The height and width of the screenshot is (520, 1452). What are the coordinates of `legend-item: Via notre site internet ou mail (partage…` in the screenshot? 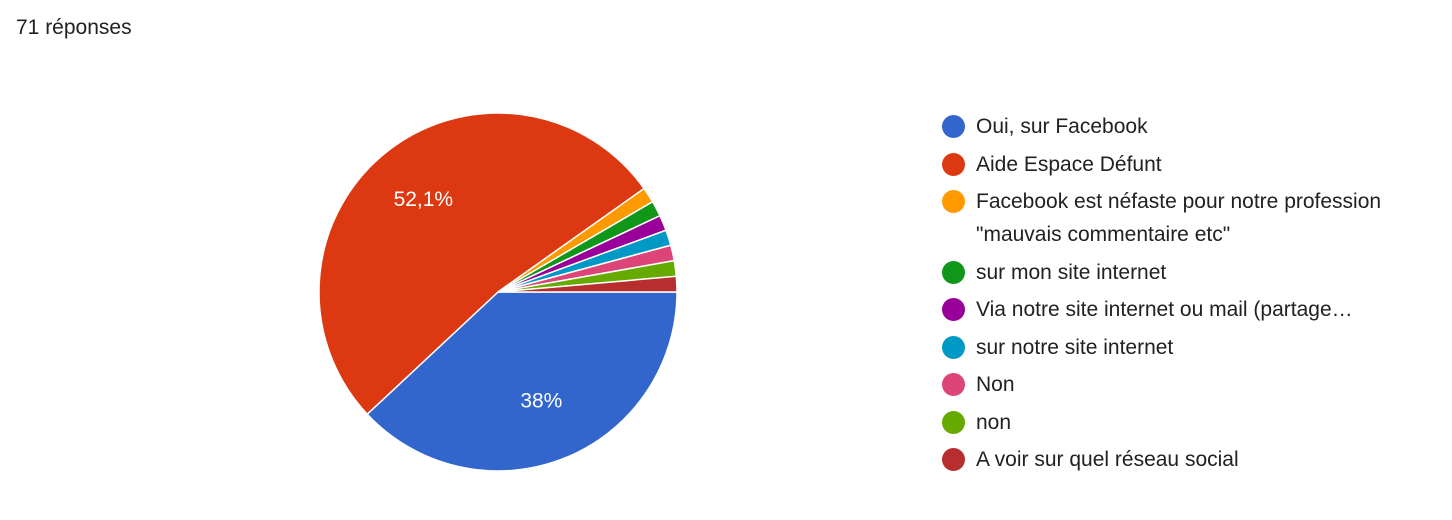 It's located at (1177, 309).